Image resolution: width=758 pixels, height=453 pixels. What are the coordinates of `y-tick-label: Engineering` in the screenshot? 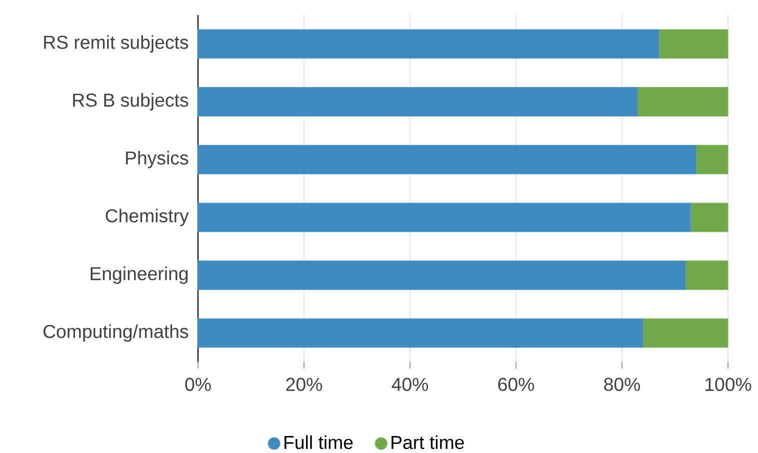 It's located at (139, 275).